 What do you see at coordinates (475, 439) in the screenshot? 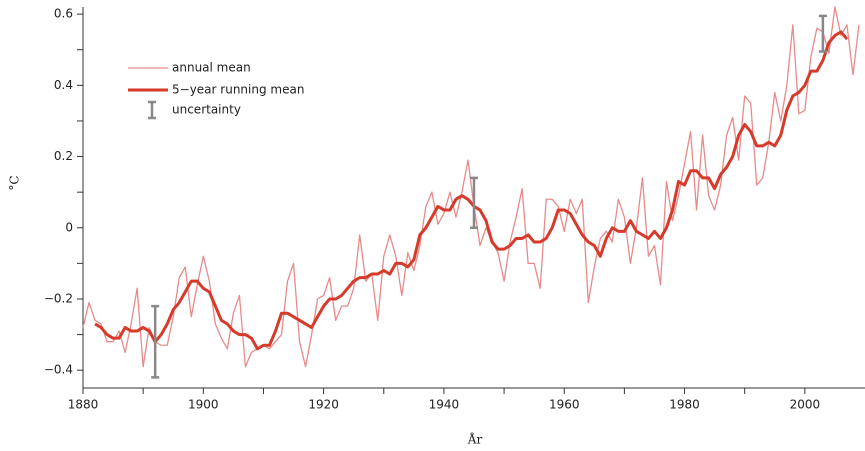
I see `x-axis-label: År` at bounding box center [475, 439].